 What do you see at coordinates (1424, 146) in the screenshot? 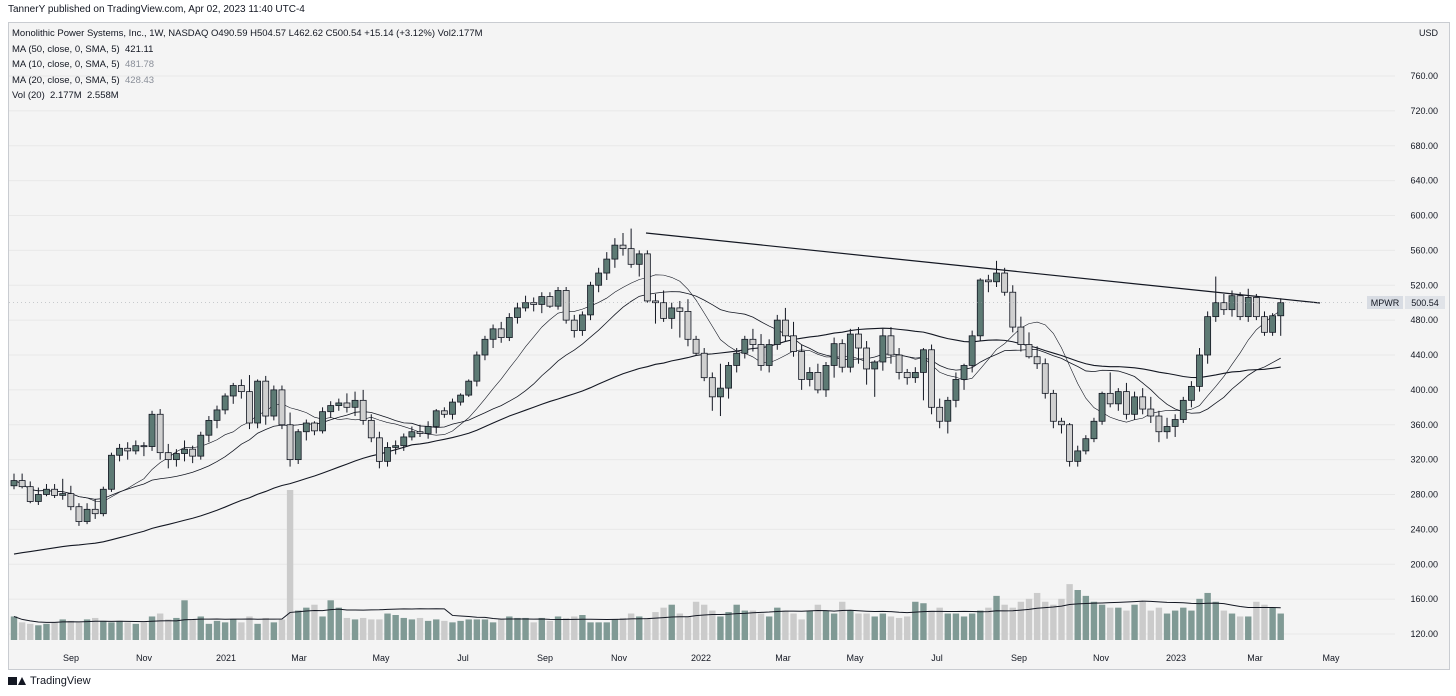
I see `y-tick-label: 680.00` at bounding box center [1424, 146].